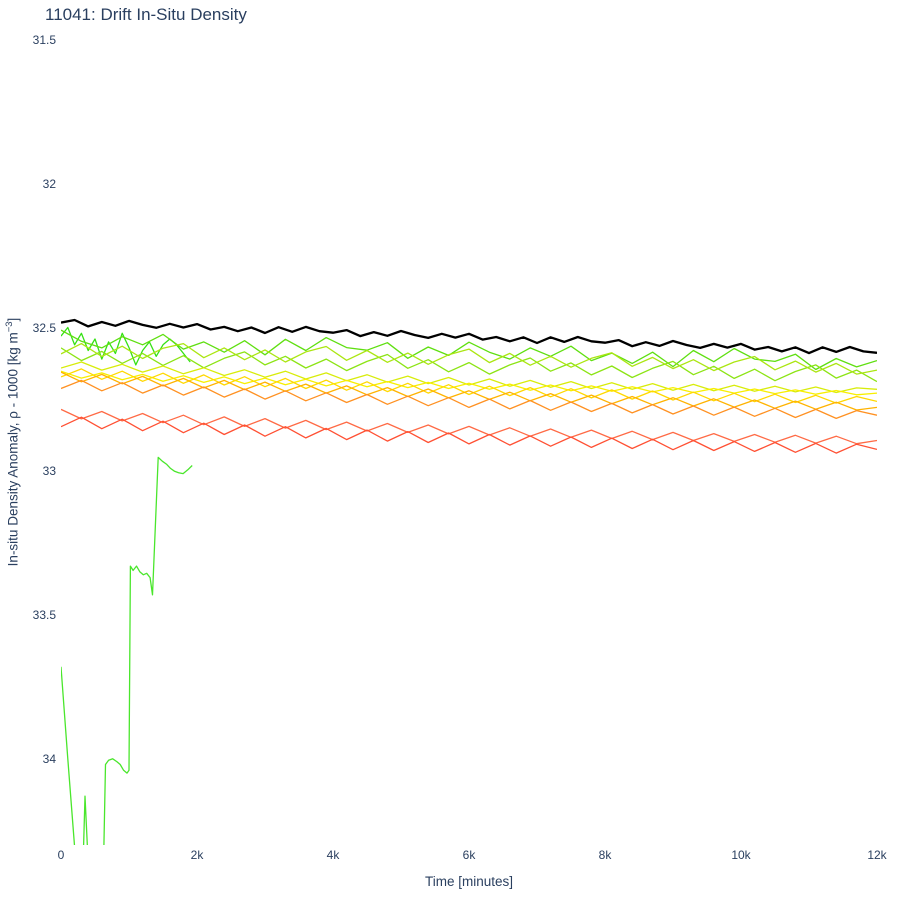 Image resolution: width=900 pixels, height=900 pixels. What do you see at coordinates (44, 615) in the screenshot?
I see `y-tick-label: 33.5` at bounding box center [44, 615].